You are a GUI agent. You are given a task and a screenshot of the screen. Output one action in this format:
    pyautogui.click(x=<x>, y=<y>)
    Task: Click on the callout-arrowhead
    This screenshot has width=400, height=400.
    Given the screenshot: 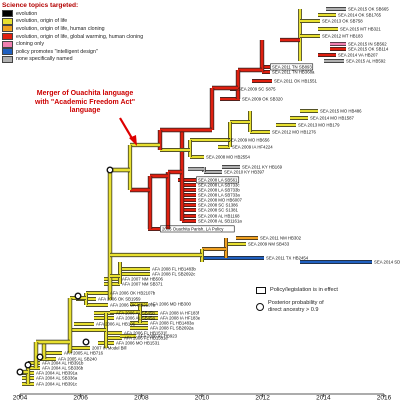 What is the action you would take?
    pyautogui.click(x=133, y=140)
    